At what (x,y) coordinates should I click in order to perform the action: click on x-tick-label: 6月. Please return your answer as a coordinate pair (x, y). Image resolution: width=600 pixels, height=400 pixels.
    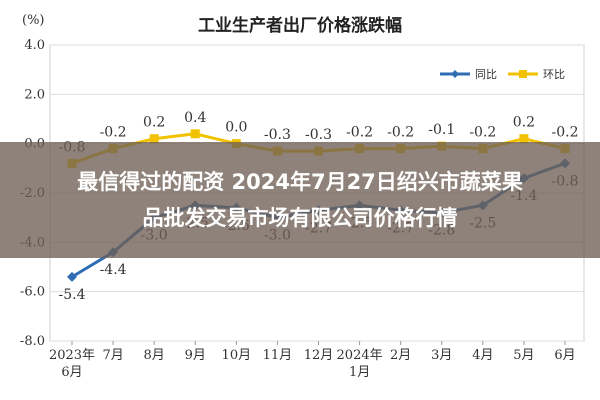
    Looking at the image, I should click on (564, 355).